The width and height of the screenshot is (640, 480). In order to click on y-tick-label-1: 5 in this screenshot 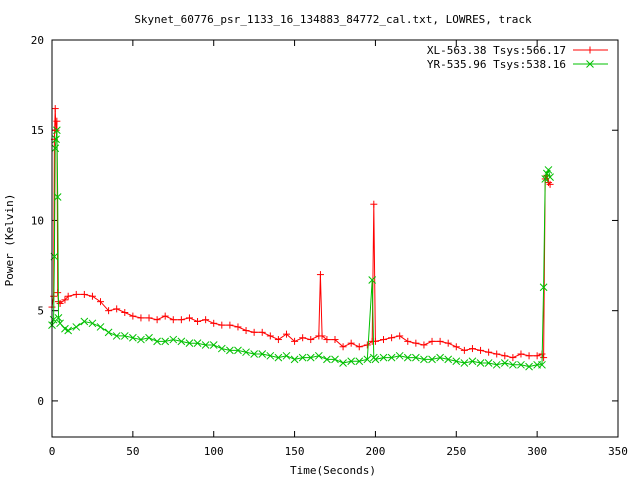, I will do `click(40, 311)`.